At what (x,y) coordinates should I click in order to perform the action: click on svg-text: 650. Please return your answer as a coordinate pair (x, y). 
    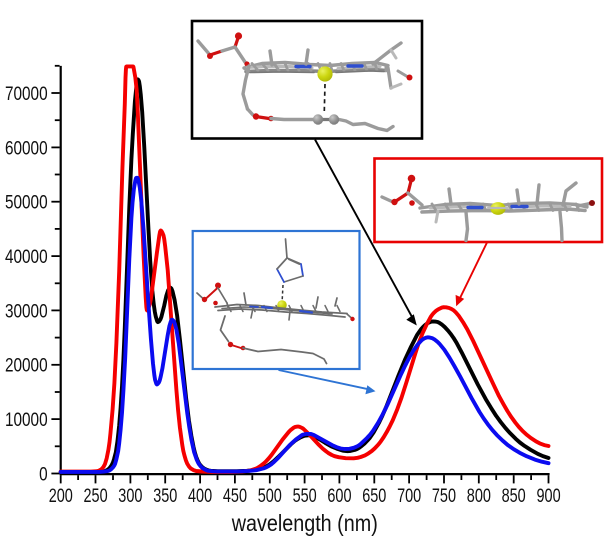
    Looking at the image, I should click on (374, 496).